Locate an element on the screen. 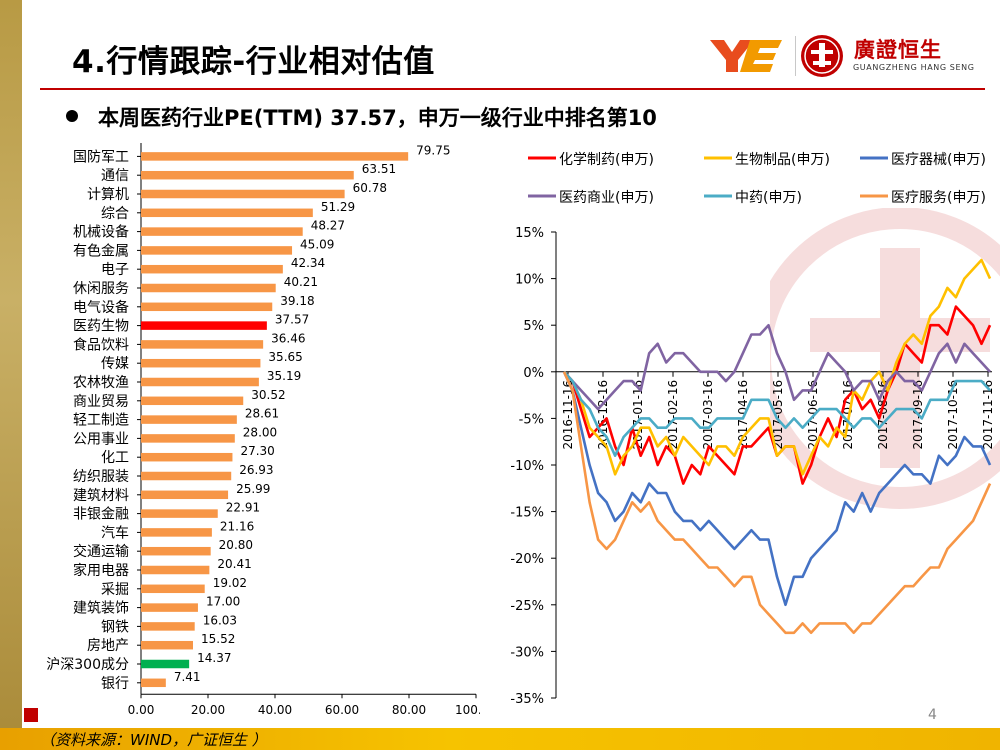 The height and width of the screenshot is (750, 1000). page-title: 4.行情跟踪-行业相对估值 is located at coordinates (253, 62).